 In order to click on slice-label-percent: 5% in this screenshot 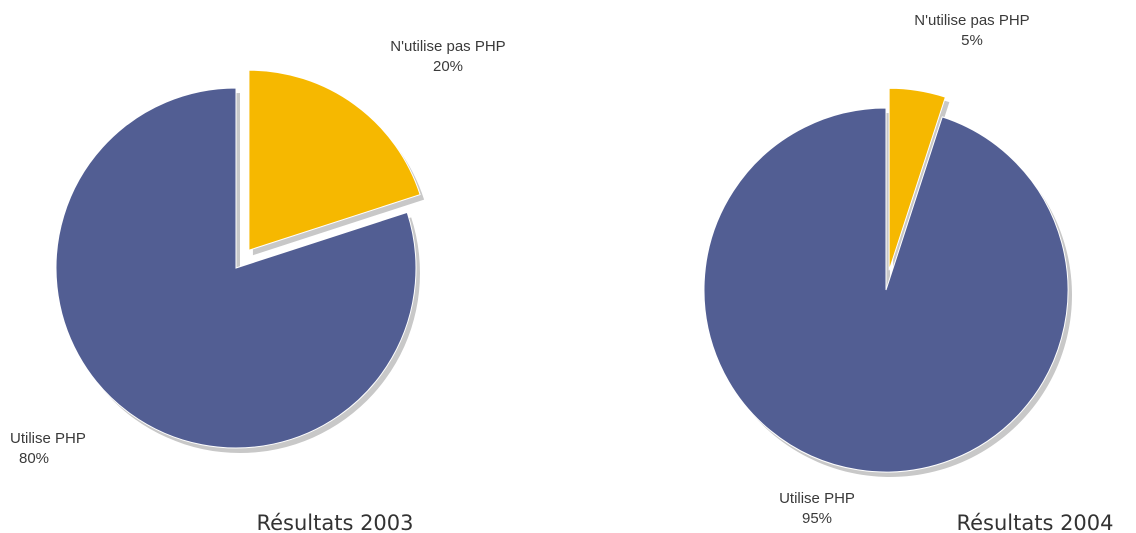, I will do `click(972, 40)`.